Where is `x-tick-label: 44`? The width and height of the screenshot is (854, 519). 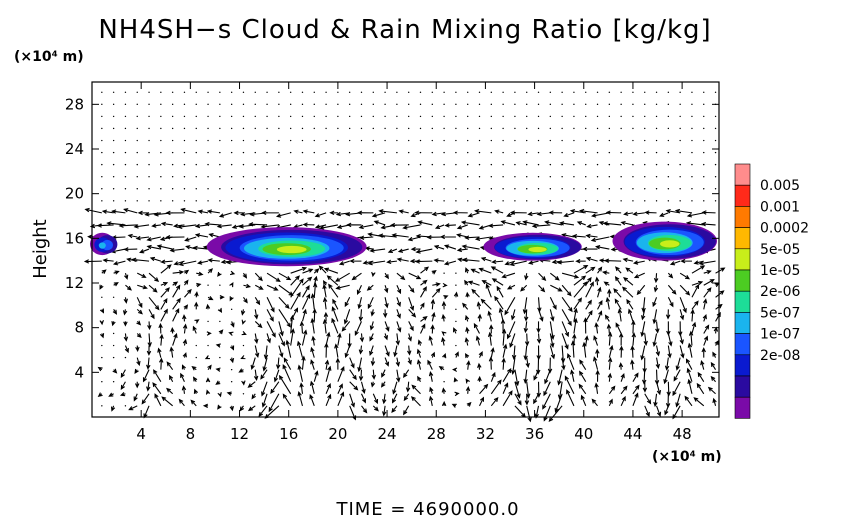
x-tick-label: 44 is located at coordinates (632, 434).